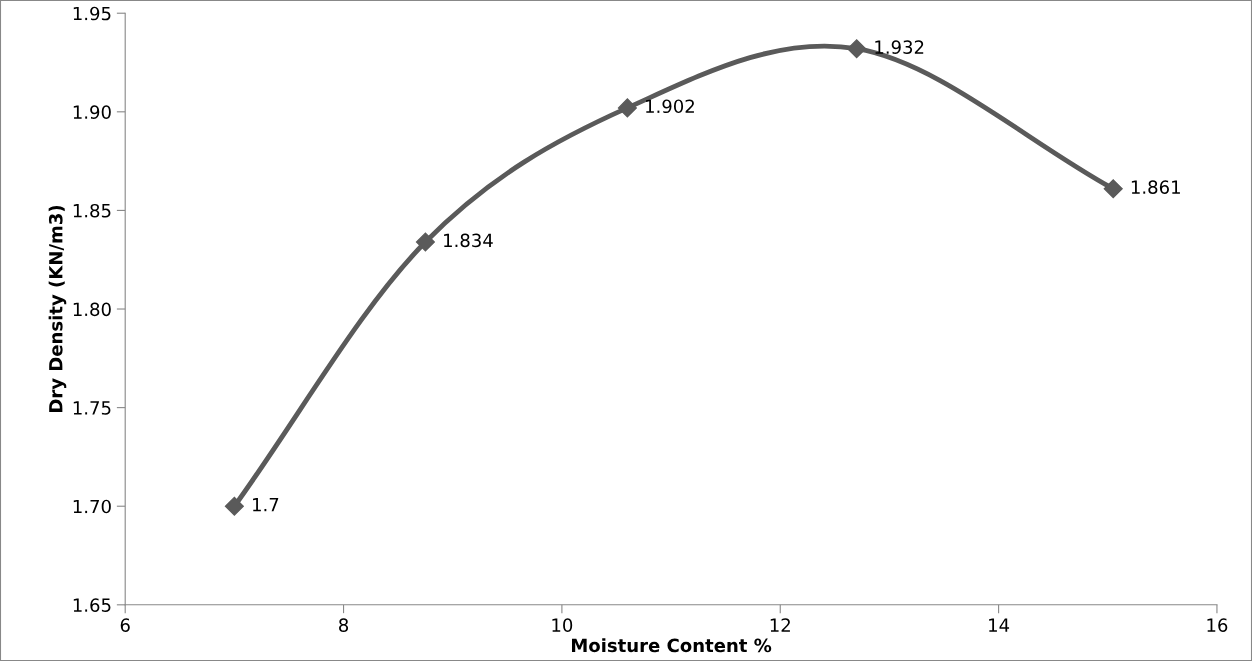 This screenshot has height=661, width=1252. I want to click on data-label: 1.902, so click(670, 106).